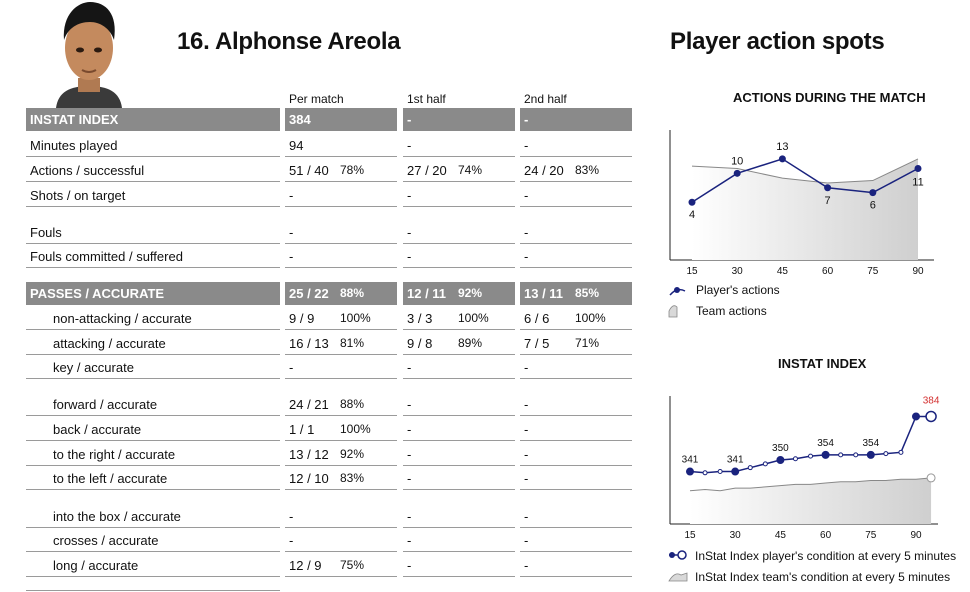 This screenshot has height=592, width=970. I want to click on percent-text: 85%, so click(587, 293).